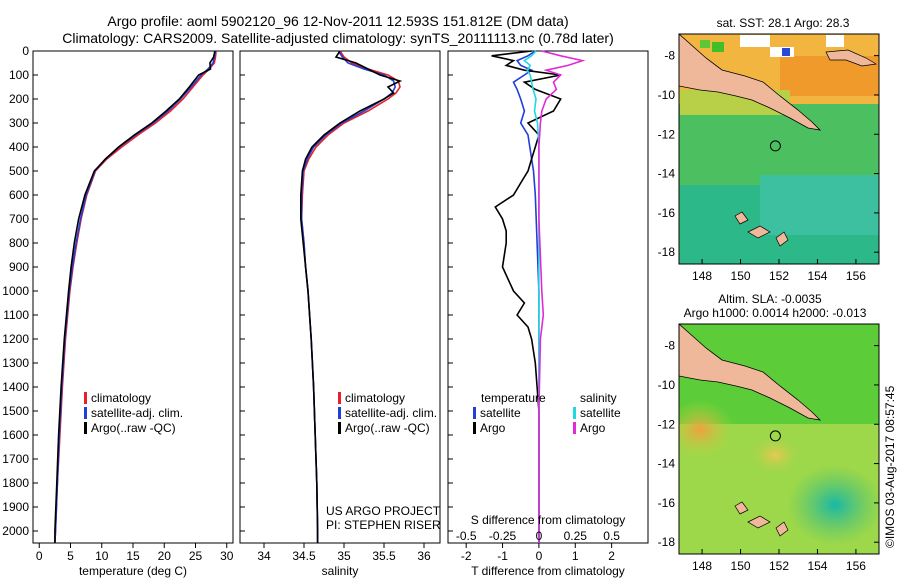 The image size is (900, 580). Describe the element at coordinates (264, 556) in the screenshot. I see `xtick-label-salinity: 34` at that location.